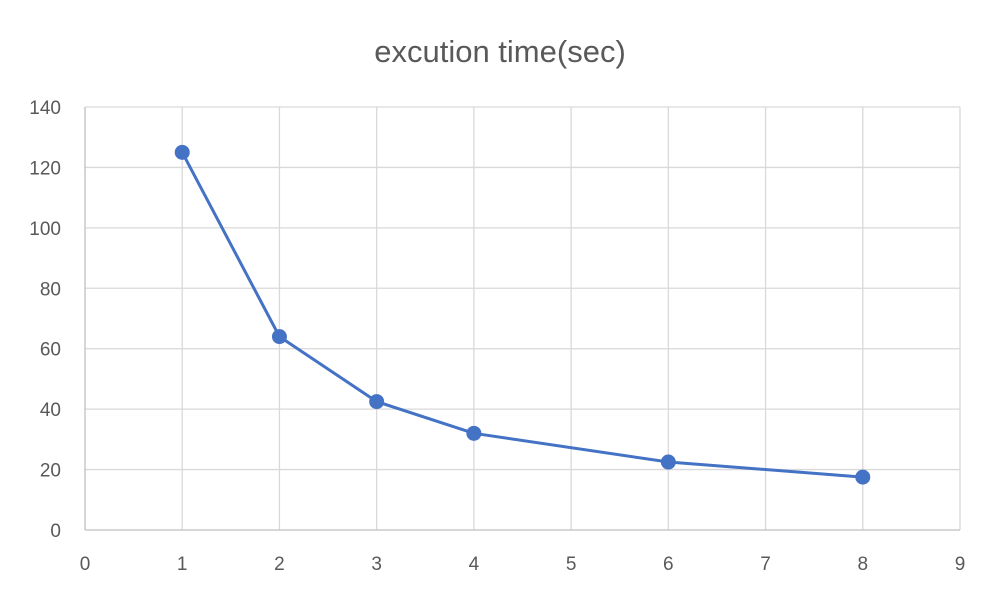 The image size is (1000, 598). What do you see at coordinates (85, 564) in the screenshot?
I see `x-tick-label: 0` at bounding box center [85, 564].